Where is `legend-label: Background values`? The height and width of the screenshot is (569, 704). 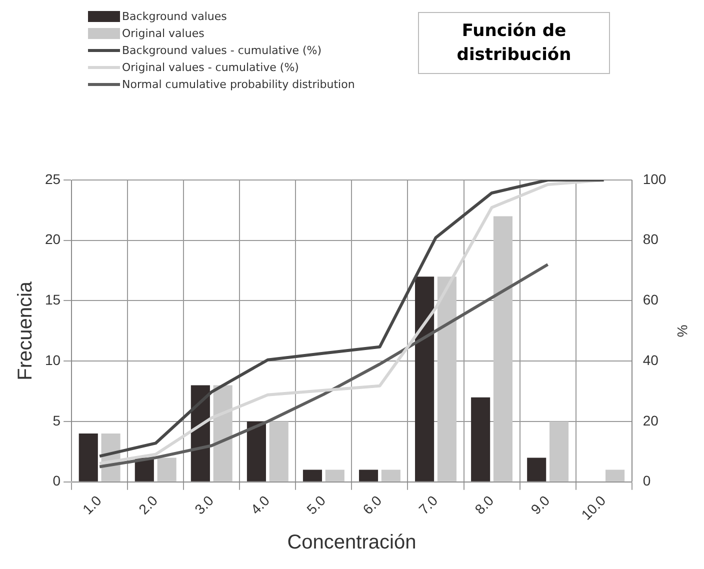
legend-label: Background values is located at coordinates (174, 17).